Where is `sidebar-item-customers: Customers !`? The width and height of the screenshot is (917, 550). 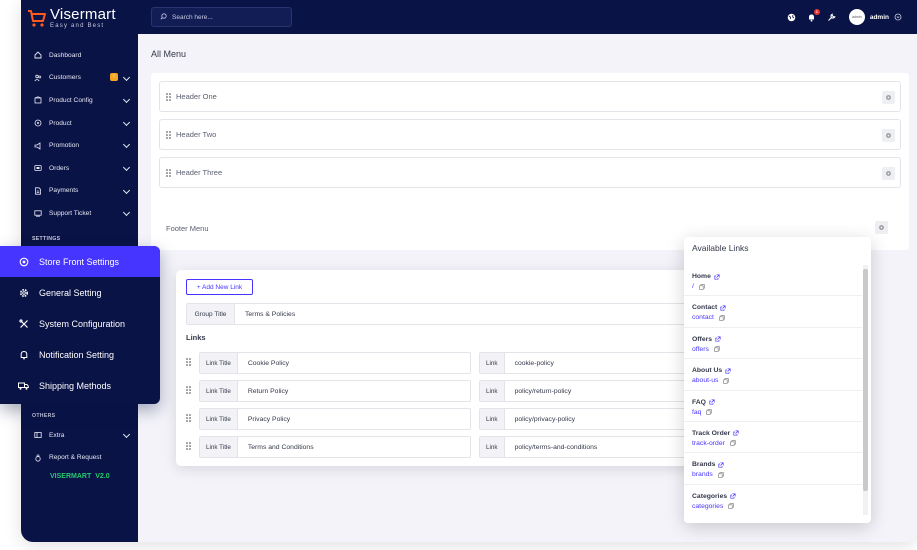
sidebar-item-customers: Customers ! is located at coordinates (79, 78).